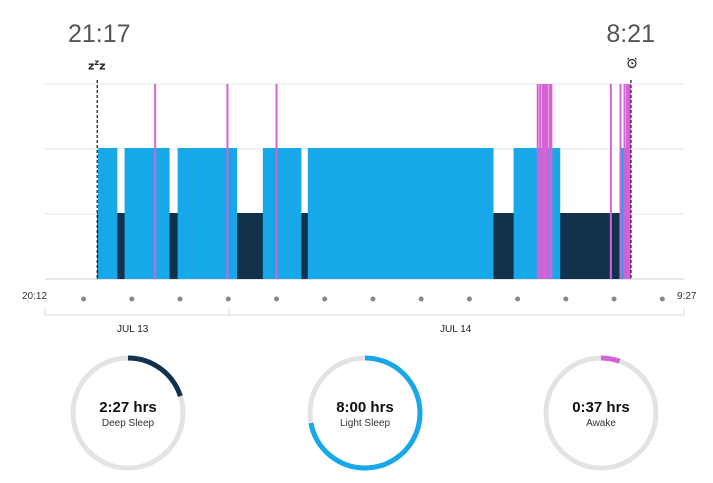  I want to click on deep-sleep-summary: 2:27 hrs Deep Sleep, so click(128, 413).